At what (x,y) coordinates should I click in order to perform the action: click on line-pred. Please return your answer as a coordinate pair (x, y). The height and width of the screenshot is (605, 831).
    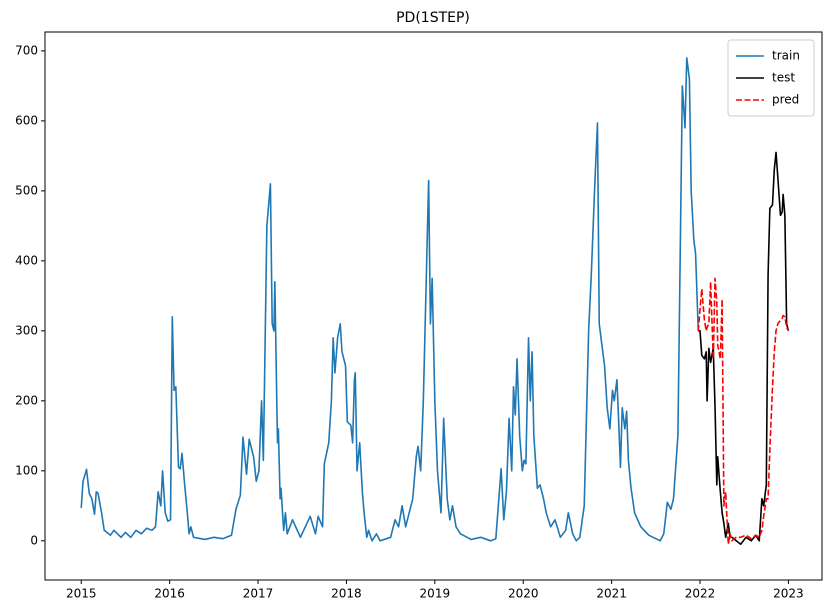
    Looking at the image, I should click on (743, 411).